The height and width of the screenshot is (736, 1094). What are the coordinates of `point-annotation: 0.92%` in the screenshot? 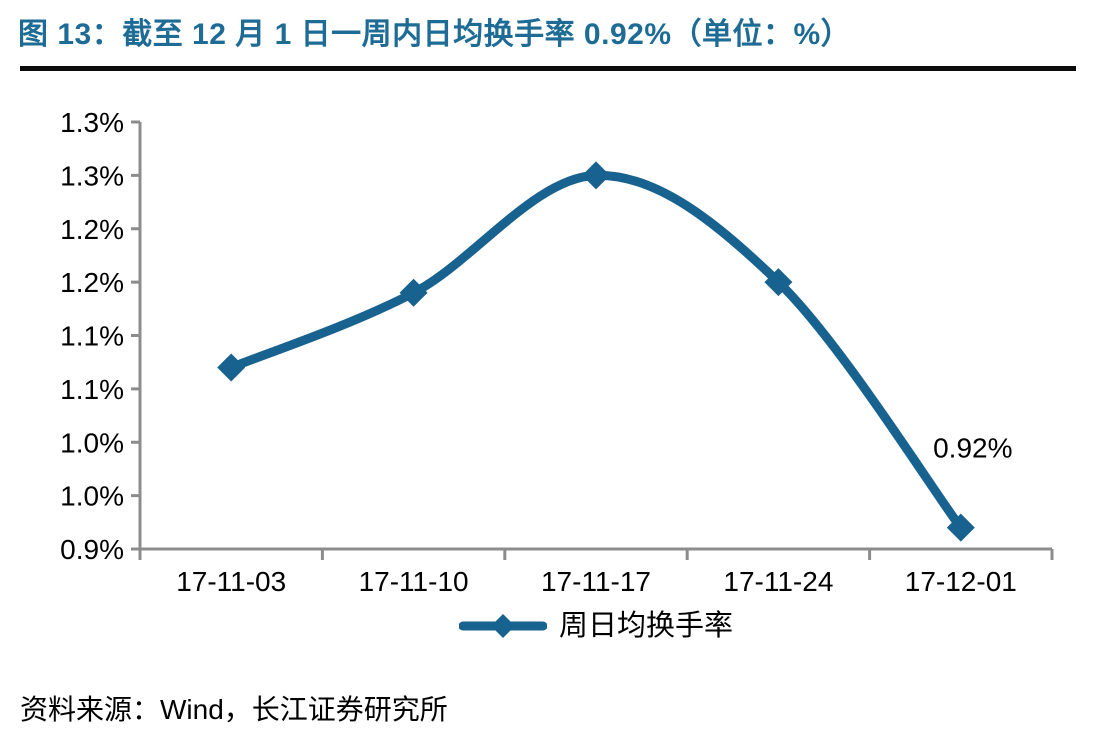 It's located at (972, 448).